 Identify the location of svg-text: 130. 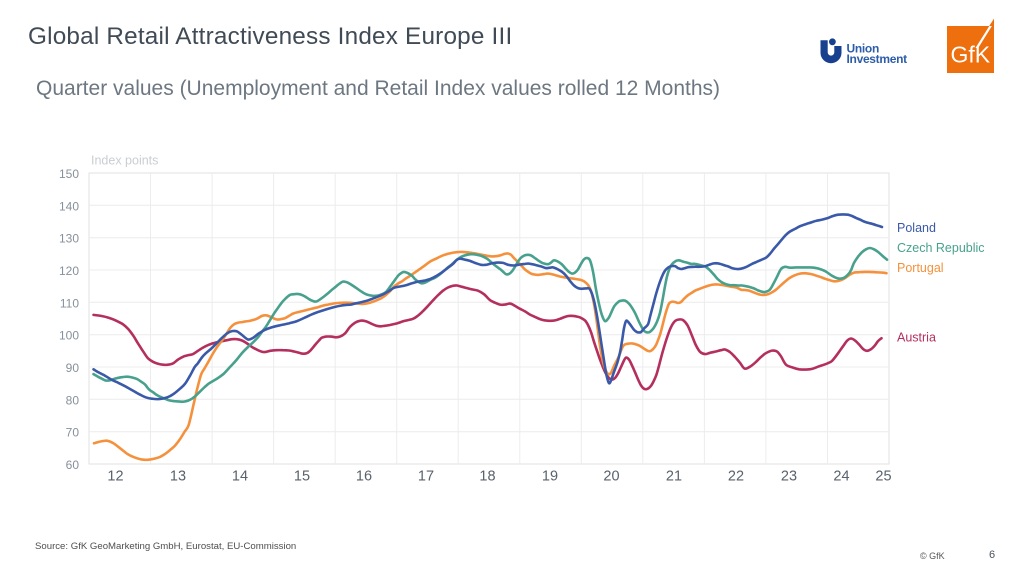
(69, 239).